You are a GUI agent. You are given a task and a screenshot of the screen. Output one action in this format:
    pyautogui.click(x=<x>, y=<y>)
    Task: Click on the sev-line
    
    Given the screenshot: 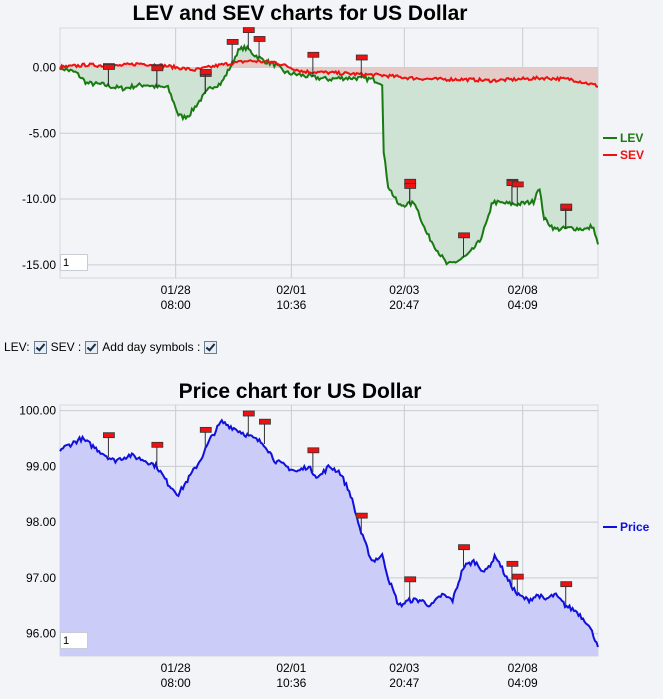 What is the action you would take?
    pyautogui.click(x=328, y=73)
    